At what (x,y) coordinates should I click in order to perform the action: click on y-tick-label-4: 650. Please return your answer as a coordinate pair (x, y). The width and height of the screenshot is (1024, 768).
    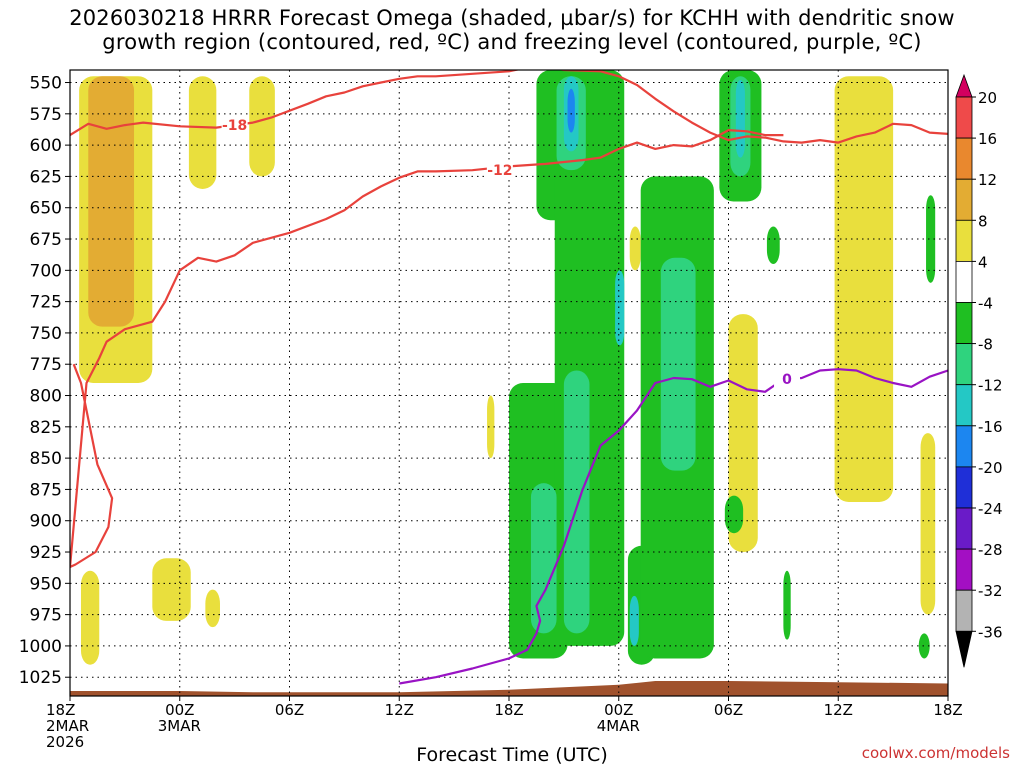
    Looking at the image, I should click on (46, 209).